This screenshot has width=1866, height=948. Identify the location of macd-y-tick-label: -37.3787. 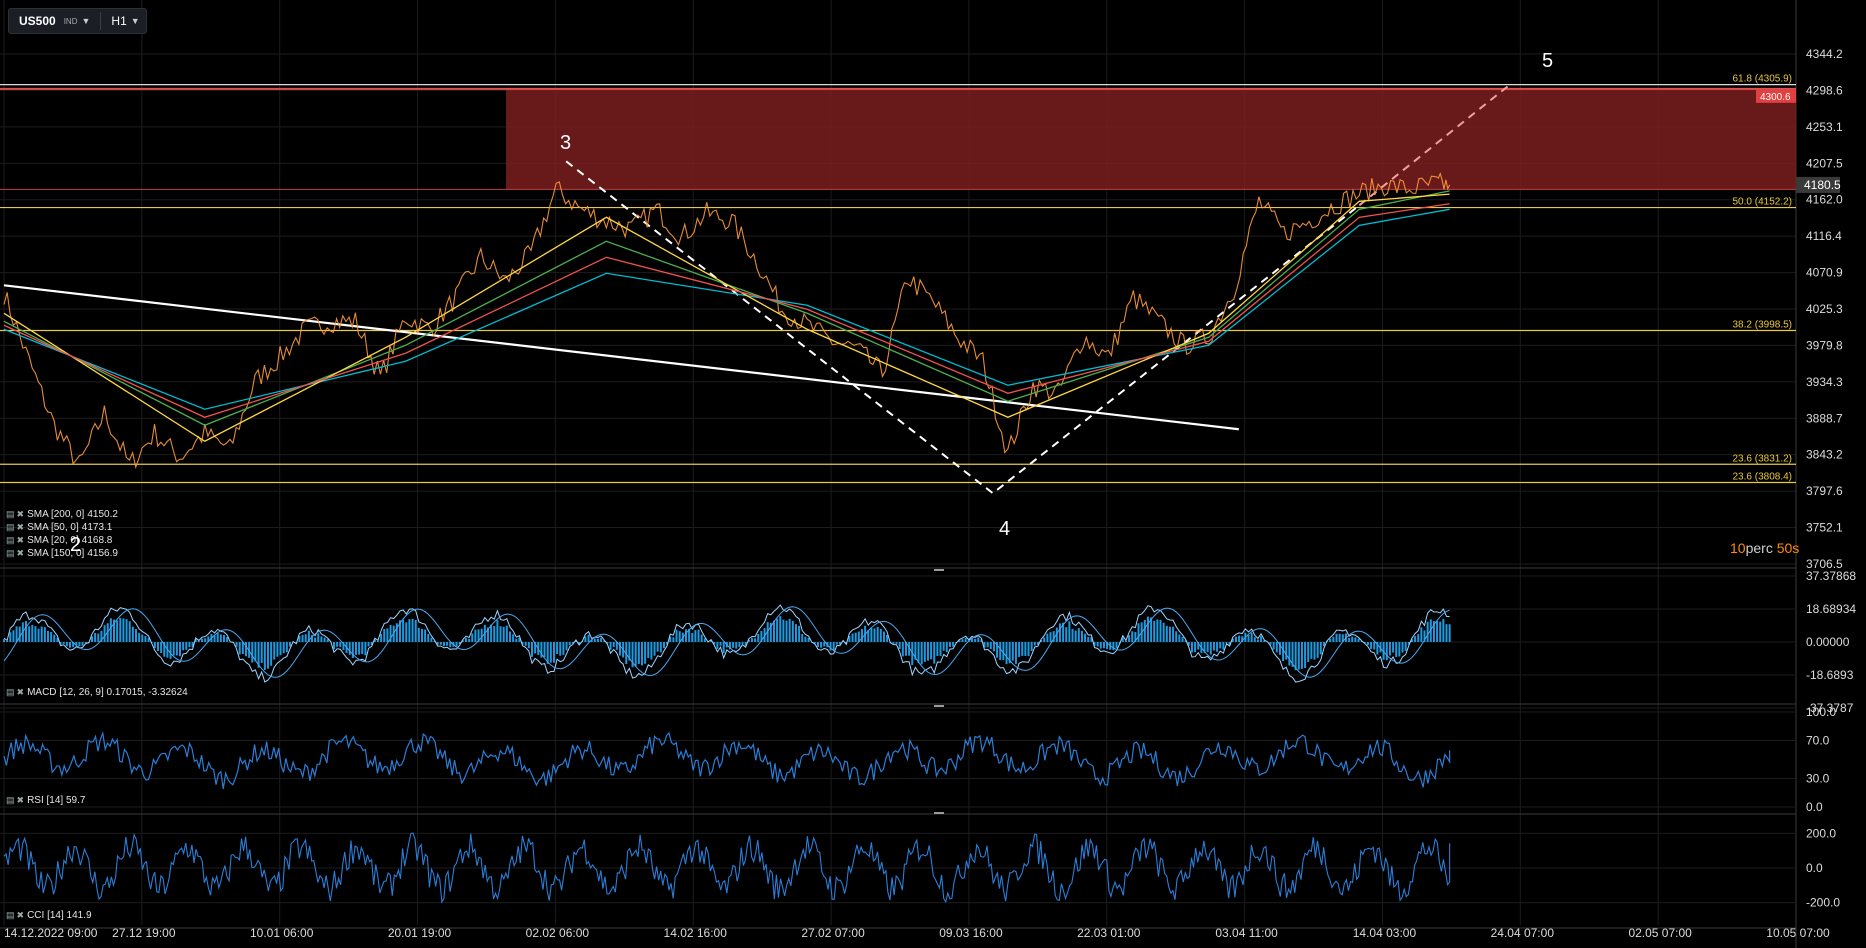
(1830, 708).